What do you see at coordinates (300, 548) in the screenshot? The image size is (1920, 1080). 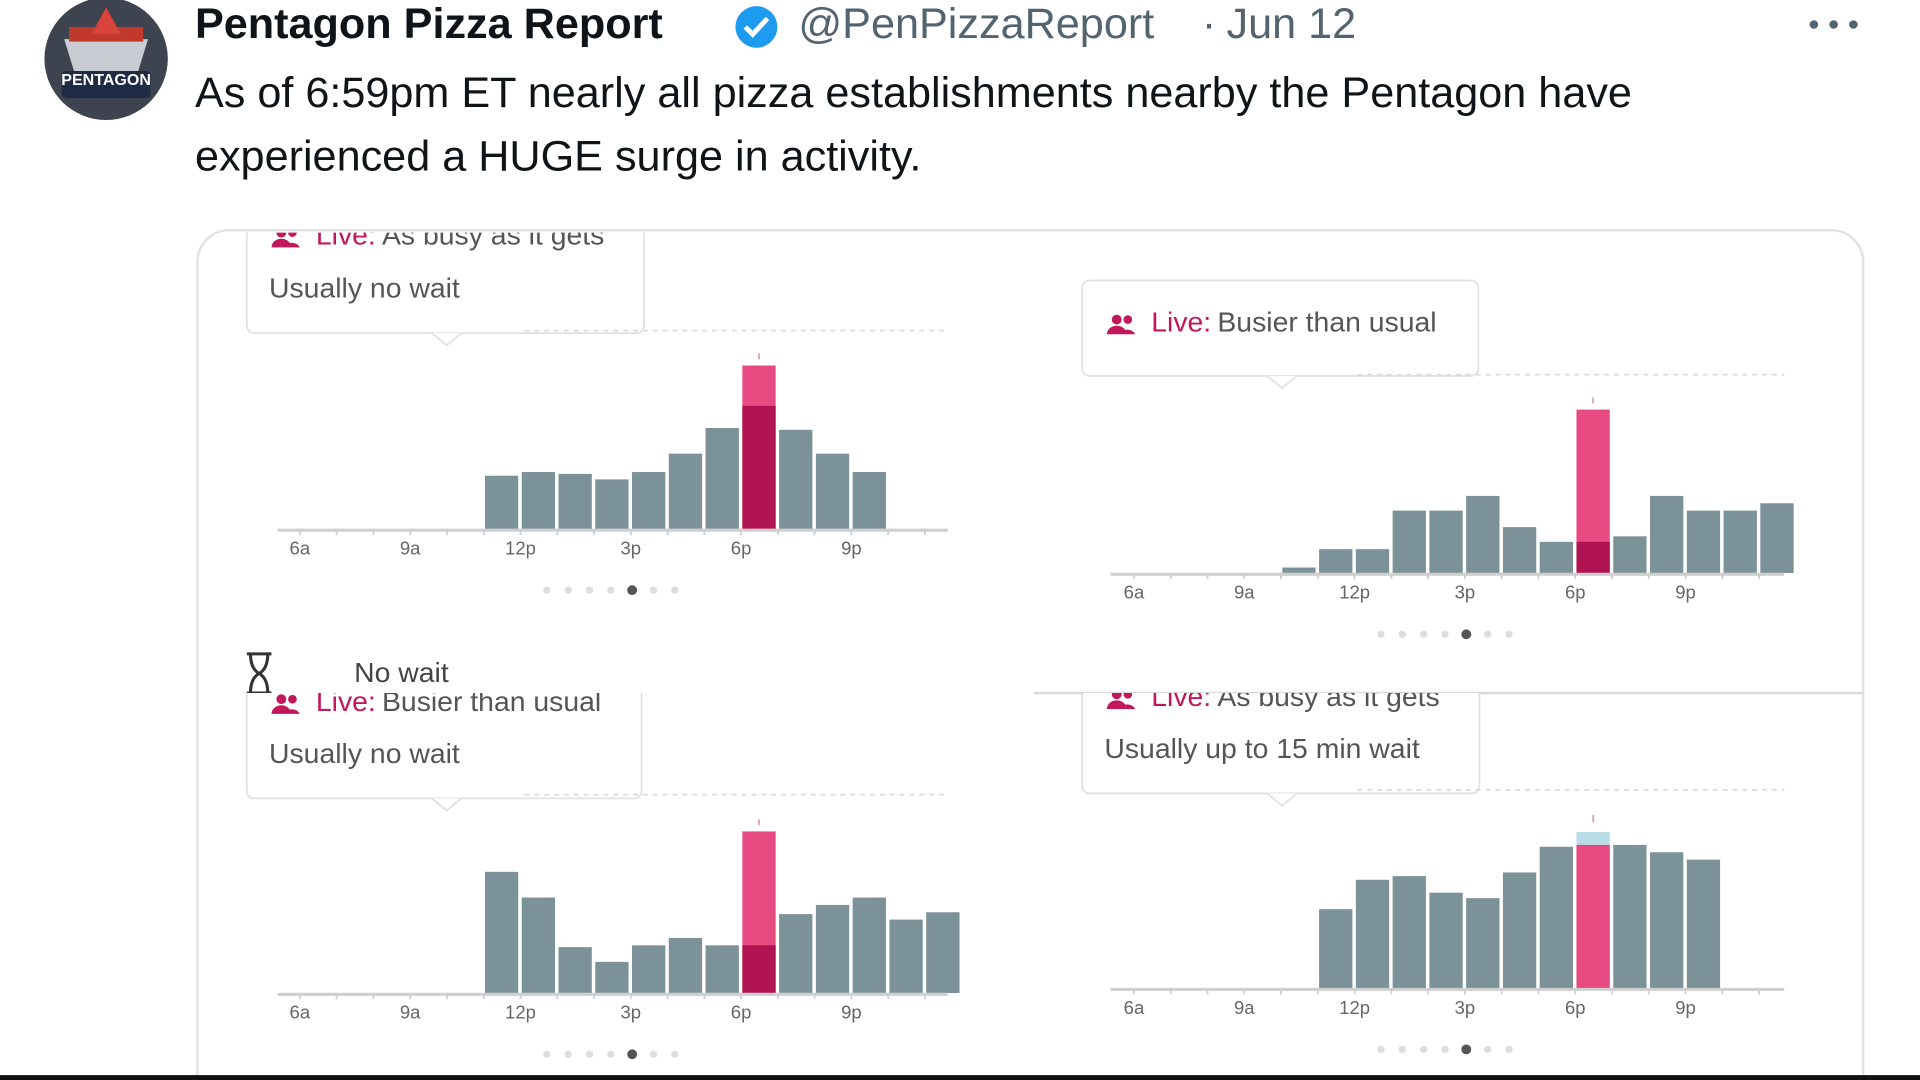 I see `x-tick-label: 6a` at bounding box center [300, 548].